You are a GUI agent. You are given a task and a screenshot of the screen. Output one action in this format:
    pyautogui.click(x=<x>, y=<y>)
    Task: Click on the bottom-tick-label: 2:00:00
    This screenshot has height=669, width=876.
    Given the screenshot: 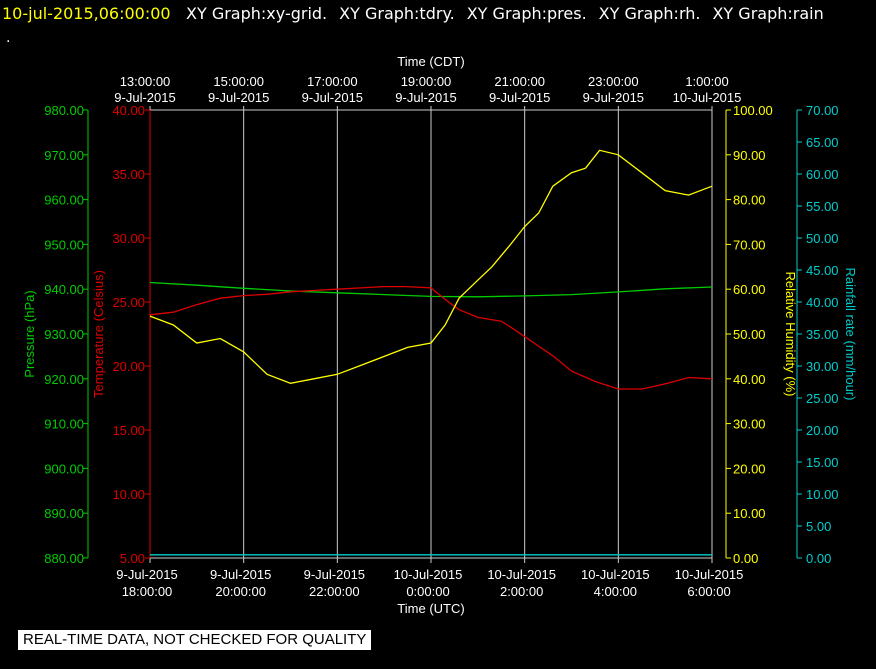 What is the action you would take?
    pyautogui.click(x=521, y=591)
    